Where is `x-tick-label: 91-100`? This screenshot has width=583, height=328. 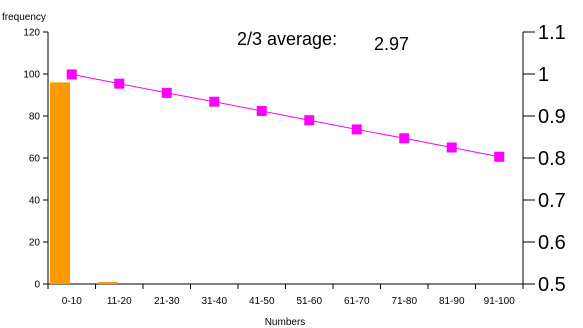 x-tick-label: 91-100 is located at coordinates (500, 301).